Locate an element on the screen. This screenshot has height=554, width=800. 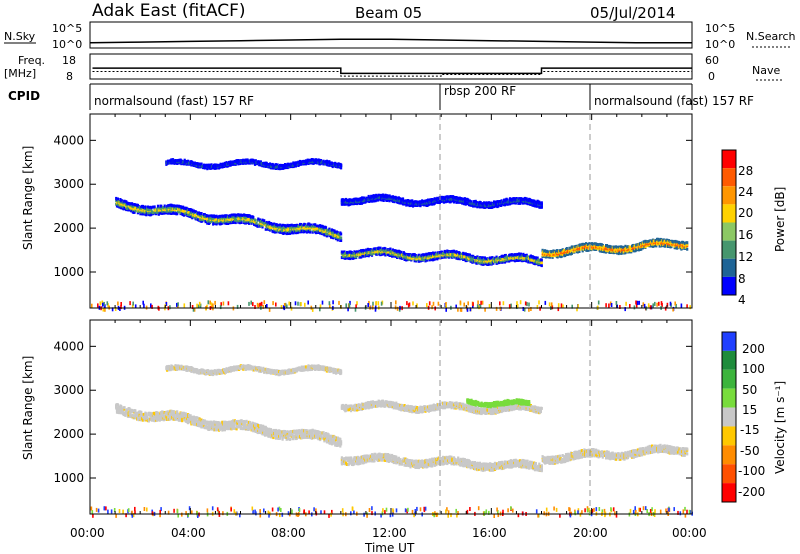
noise-panel-frame is located at coordinates (391, 35).